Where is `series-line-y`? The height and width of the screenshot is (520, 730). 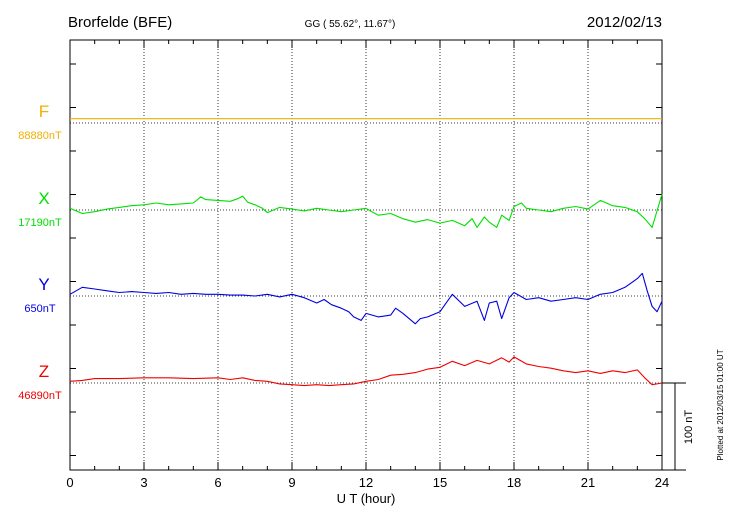 series-line-y is located at coordinates (366, 298).